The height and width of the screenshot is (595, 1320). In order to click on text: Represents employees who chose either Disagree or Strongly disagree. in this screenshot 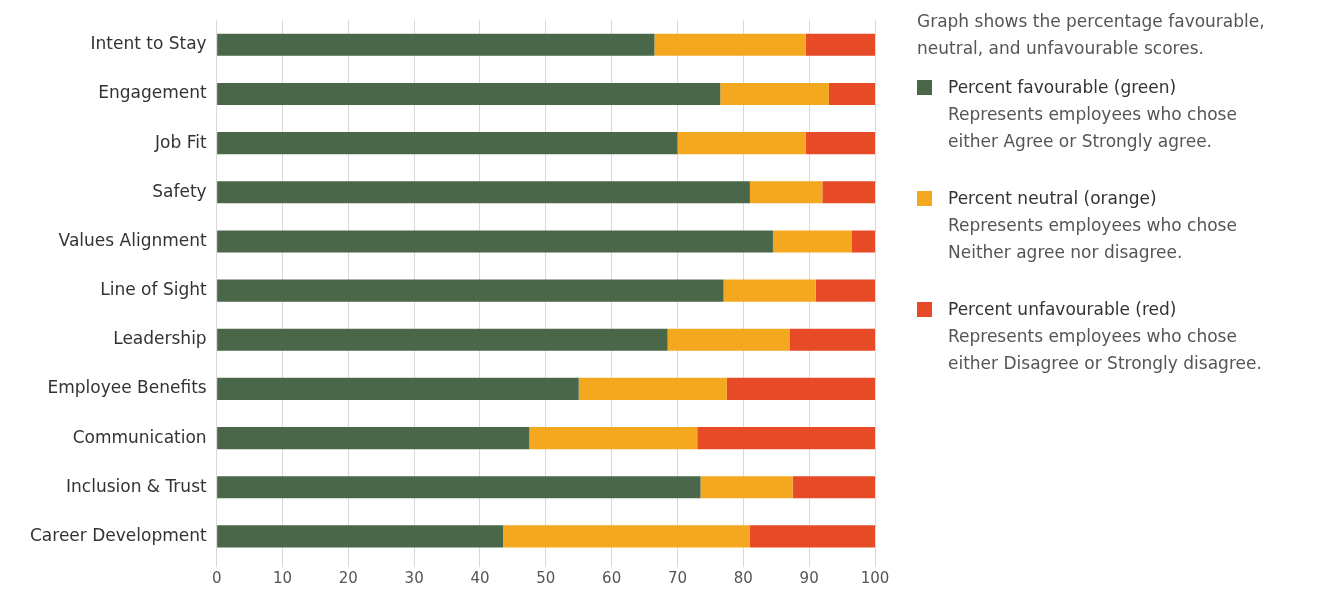, I will do `click(1105, 350)`.